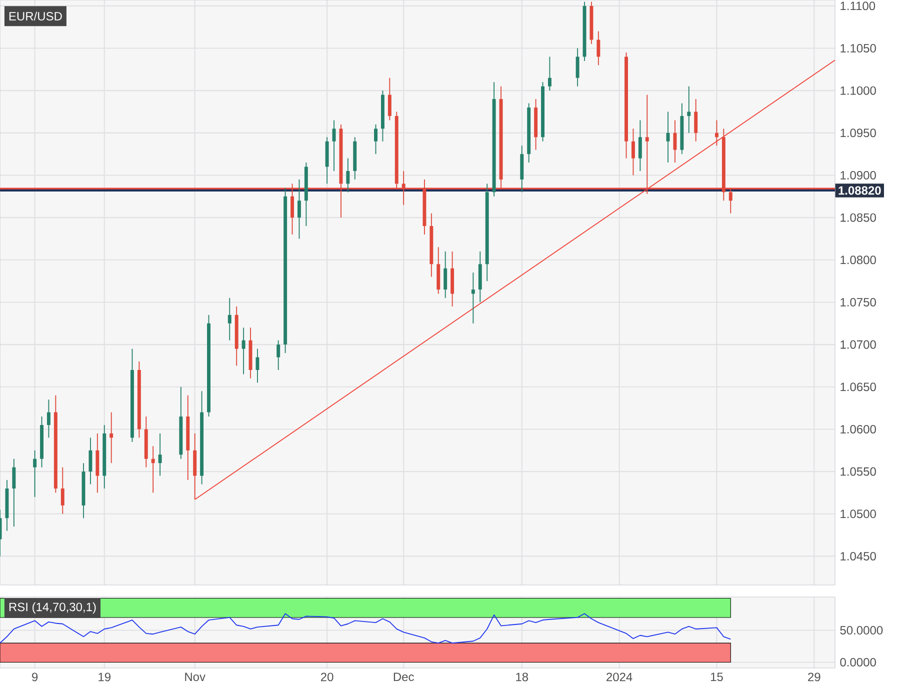  Describe the element at coordinates (858, 90) in the screenshot. I see `y-tick-label: 1.1000` at that location.